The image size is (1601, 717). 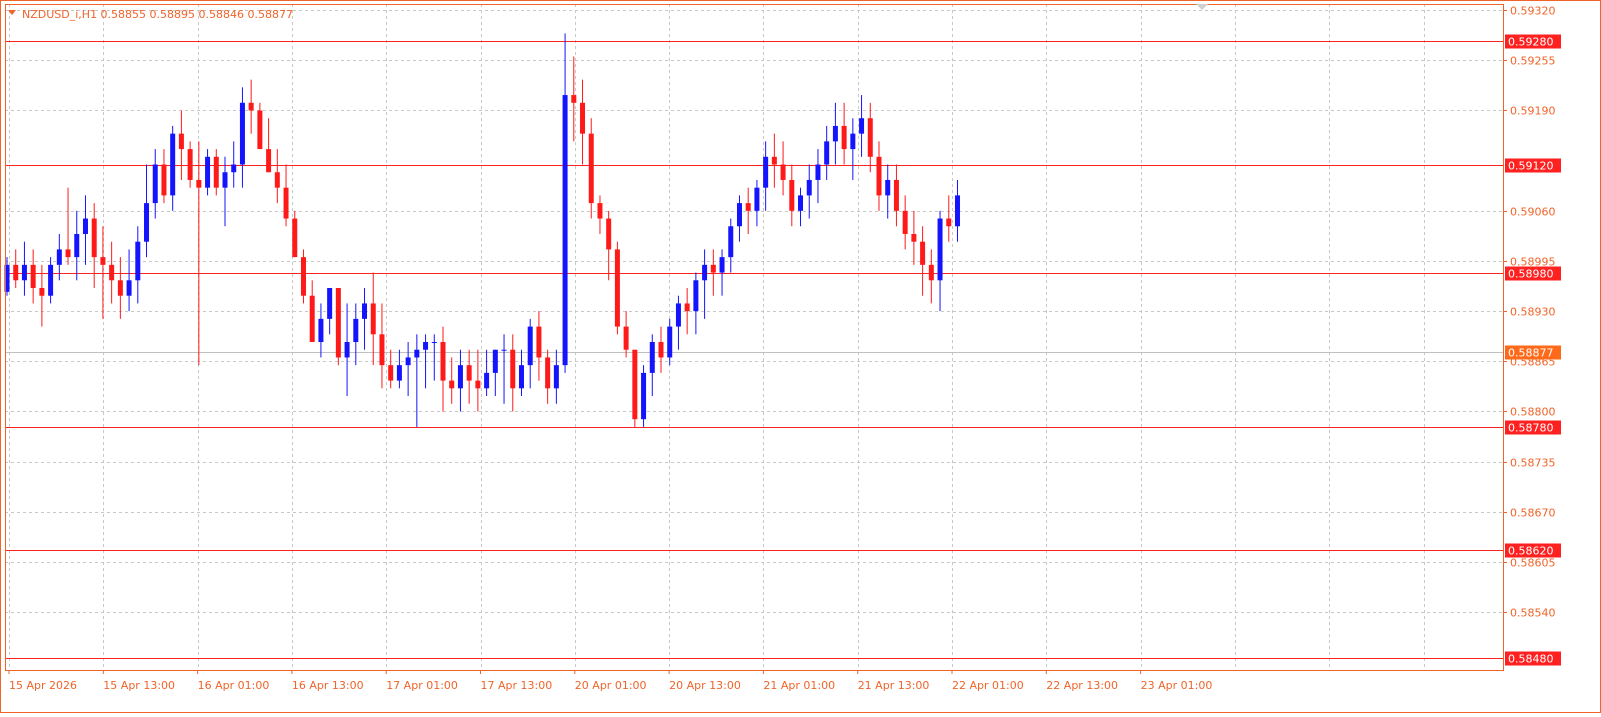 I want to click on x-tick-label: 16 Apr 01:00, so click(x=234, y=685).